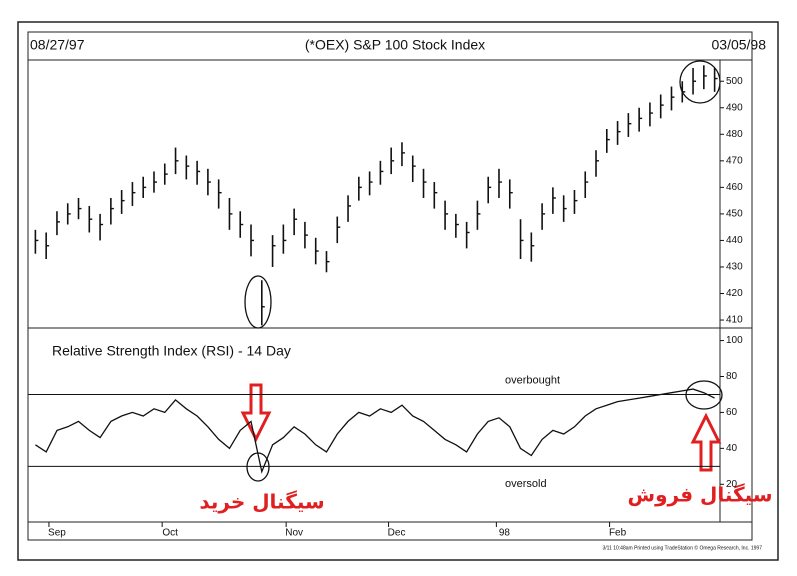  I want to click on y-tick-label: 40, so click(732, 448).